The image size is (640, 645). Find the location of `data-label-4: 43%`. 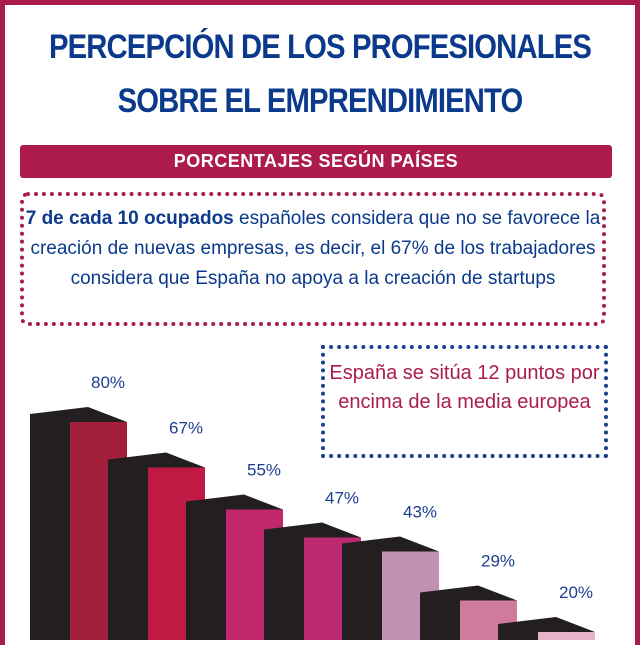

data-label-4: 43% is located at coordinates (420, 512).